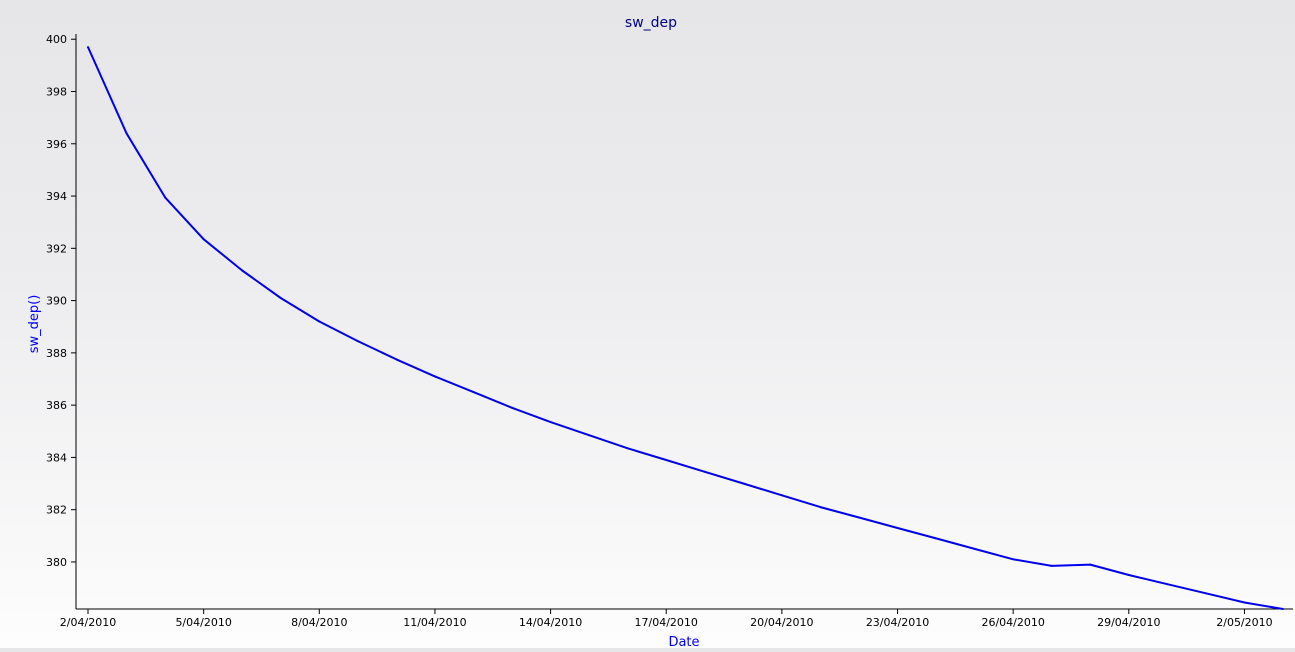  What do you see at coordinates (550, 622) in the screenshot?
I see `x-tick-label: 14/04/2010` at bounding box center [550, 622].